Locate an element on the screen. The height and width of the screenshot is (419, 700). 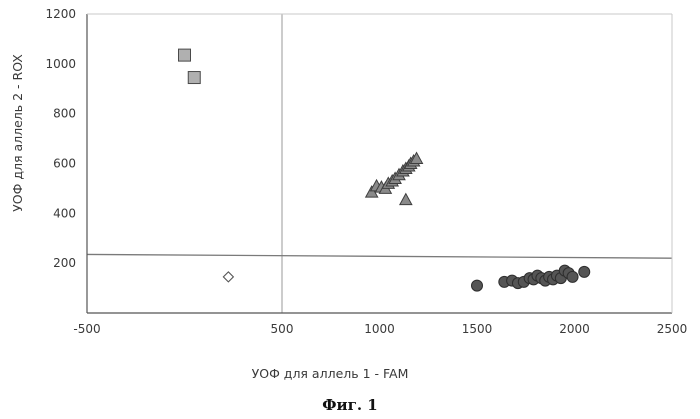
x-axis-title: УОФ для аллель 1 - FAM is located at coordinates (330, 373).